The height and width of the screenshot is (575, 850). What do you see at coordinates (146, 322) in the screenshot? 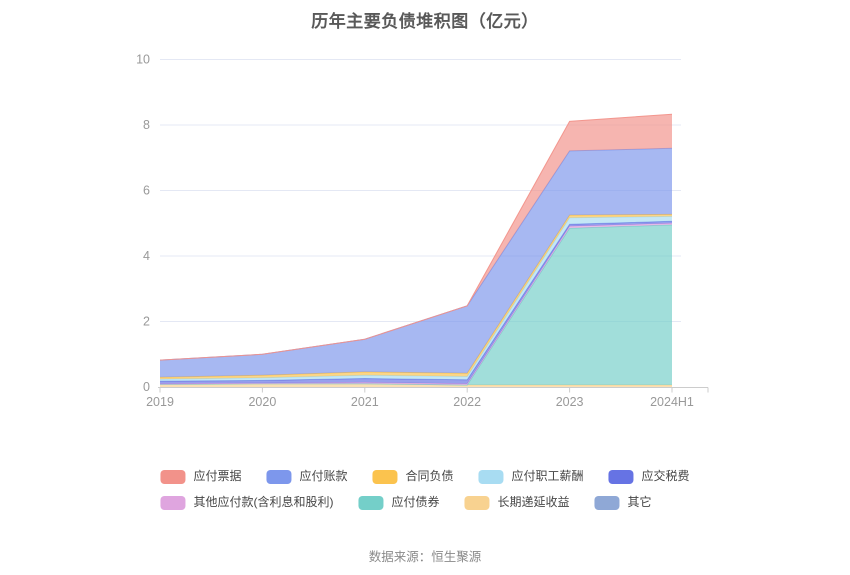
I see `y-axis-tick-label: 2` at bounding box center [146, 322].